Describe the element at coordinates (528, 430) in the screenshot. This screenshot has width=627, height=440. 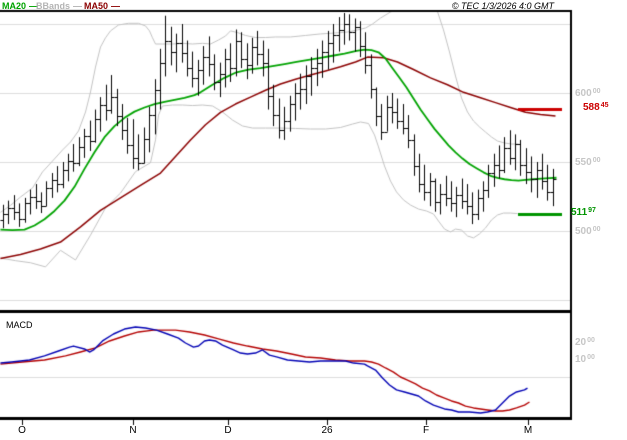
I see `month-label: M` at that location.